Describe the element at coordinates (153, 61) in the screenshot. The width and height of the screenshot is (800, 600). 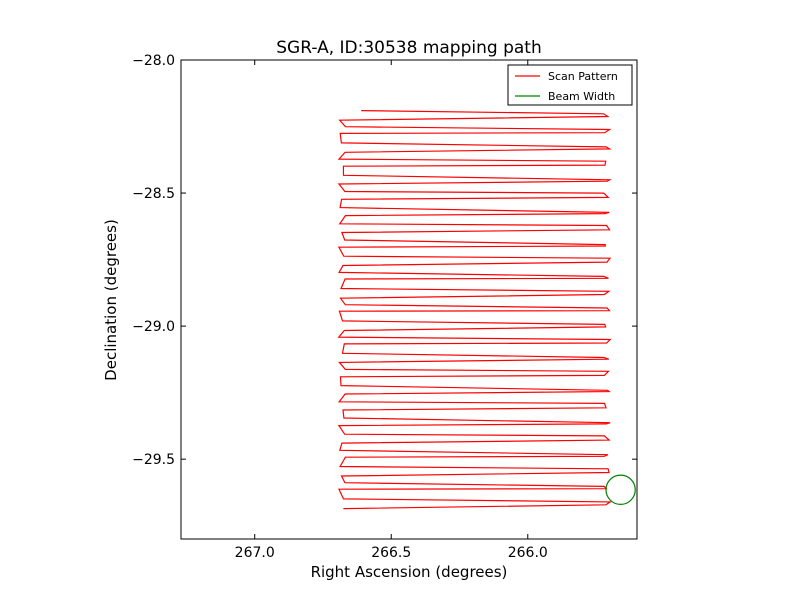
I see `y-tick-label: −28.0` at that location.